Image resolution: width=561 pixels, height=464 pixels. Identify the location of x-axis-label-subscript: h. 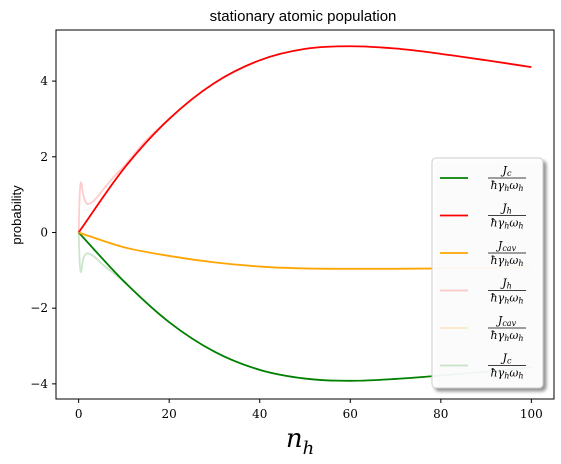
(309, 448).